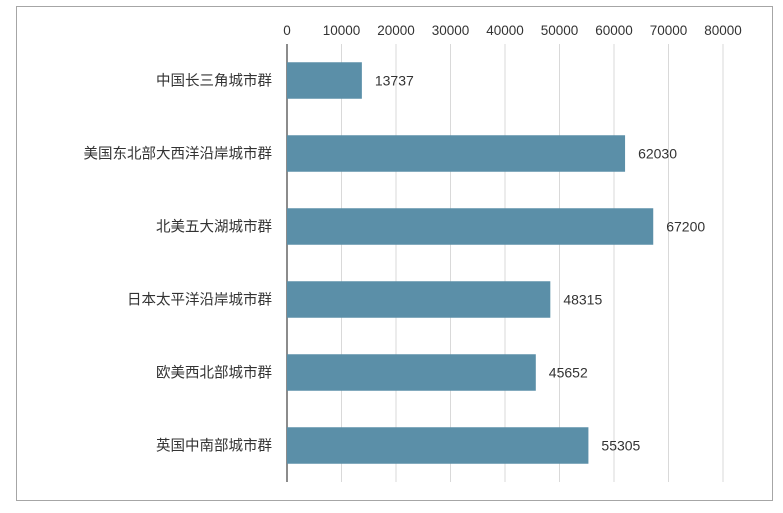  Describe the element at coordinates (505, 30) in the screenshot. I see `x-tick-label-4: 40000` at that location.